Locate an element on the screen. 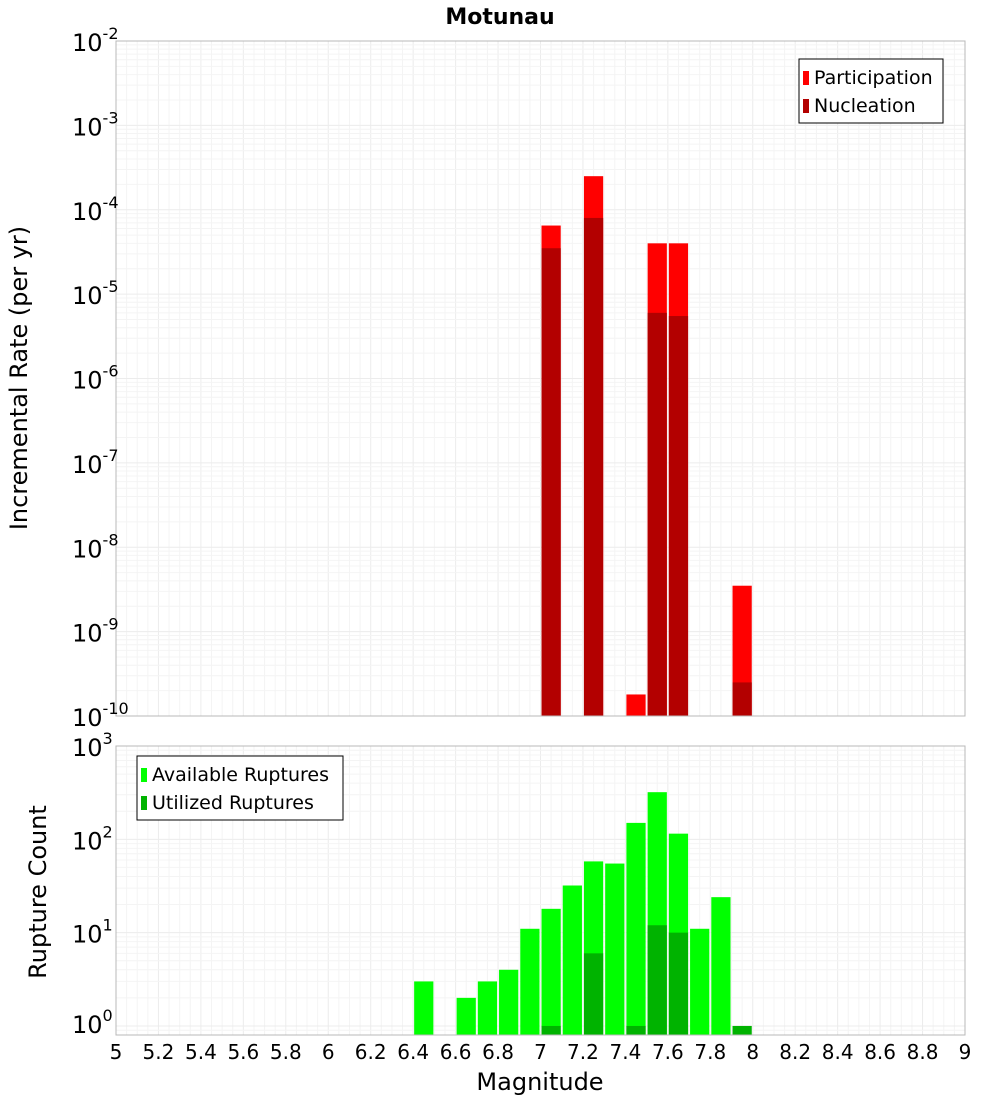 The height and width of the screenshot is (1100, 1000). legend-label: Utilized Ruptures is located at coordinates (233, 803).